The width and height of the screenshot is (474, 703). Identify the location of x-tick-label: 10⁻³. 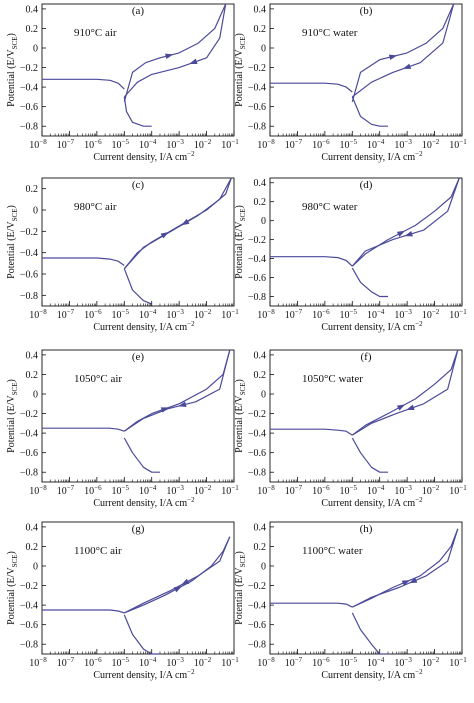
(403, 314).